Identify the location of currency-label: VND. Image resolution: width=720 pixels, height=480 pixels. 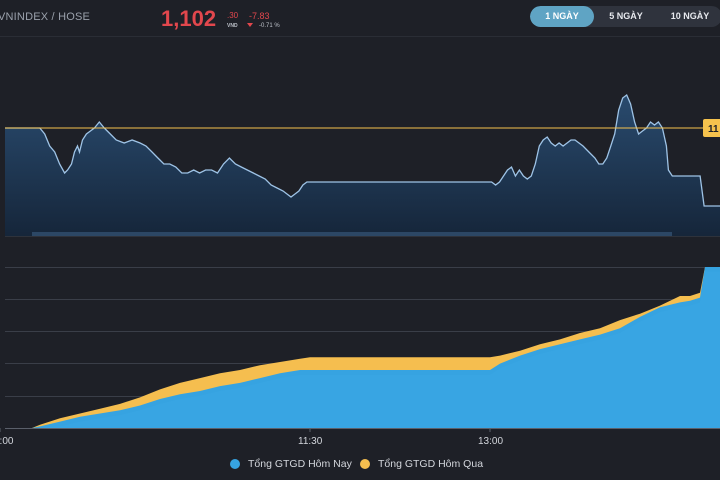
(232, 26).